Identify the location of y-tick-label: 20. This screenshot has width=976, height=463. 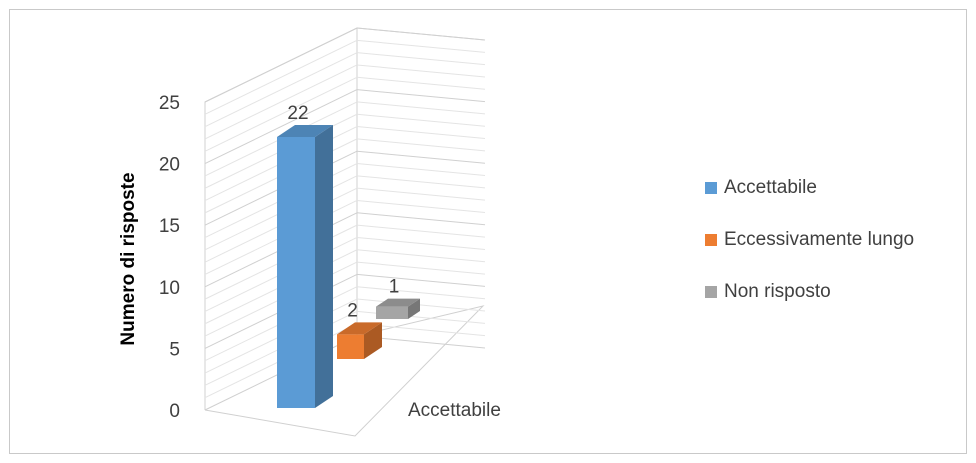
(169, 165).